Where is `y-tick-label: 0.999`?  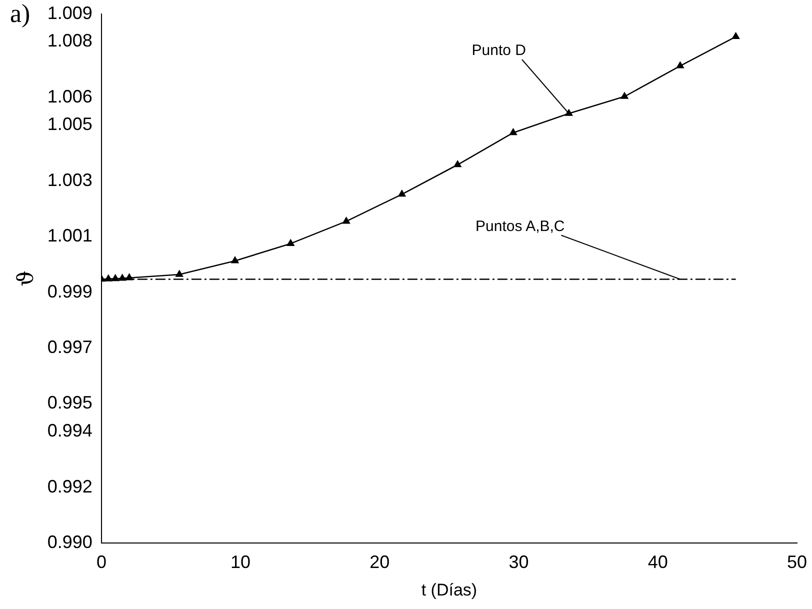
y-tick-label: 0.999 is located at coordinates (69, 291).